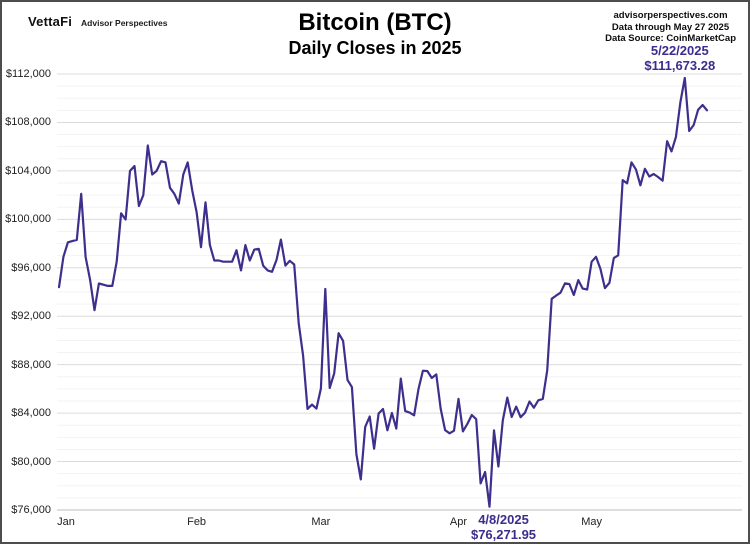 The width and height of the screenshot is (750, 544). I want to click on vettafi-tagline-text: Advisor Perspectives, so click(124, 23).